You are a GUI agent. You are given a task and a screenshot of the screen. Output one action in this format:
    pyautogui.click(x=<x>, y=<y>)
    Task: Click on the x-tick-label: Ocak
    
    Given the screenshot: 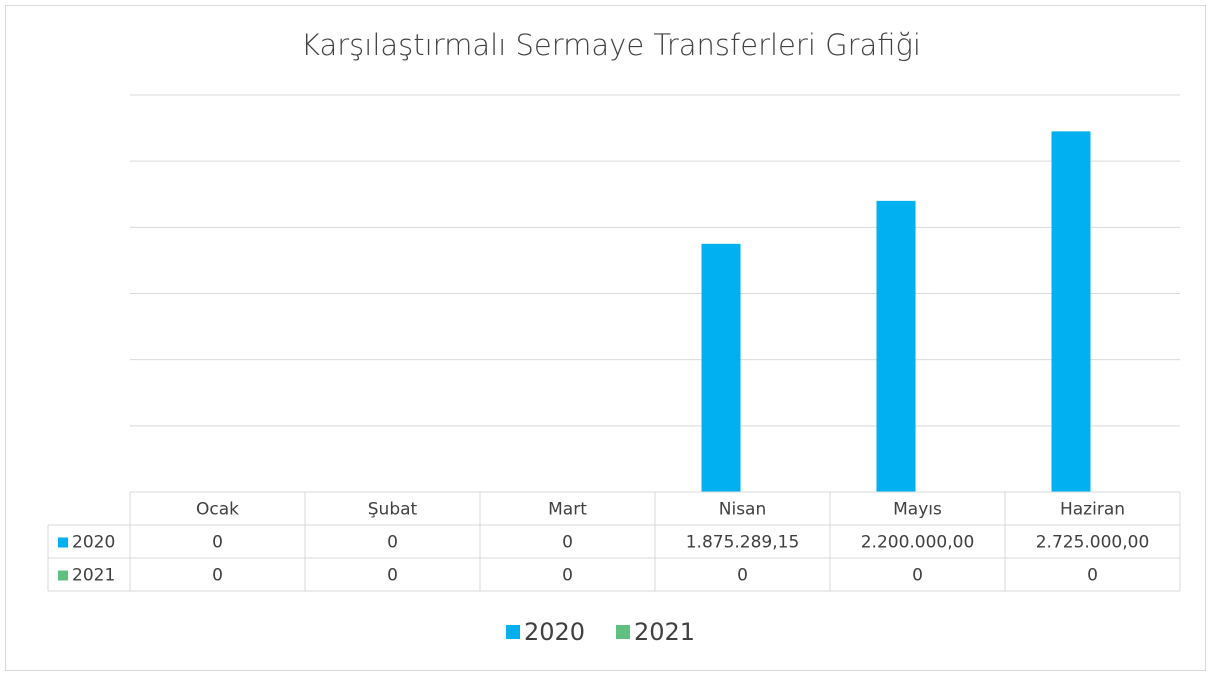 What is the action you would take?
    pyautogui.click(x=217, y=510)
    